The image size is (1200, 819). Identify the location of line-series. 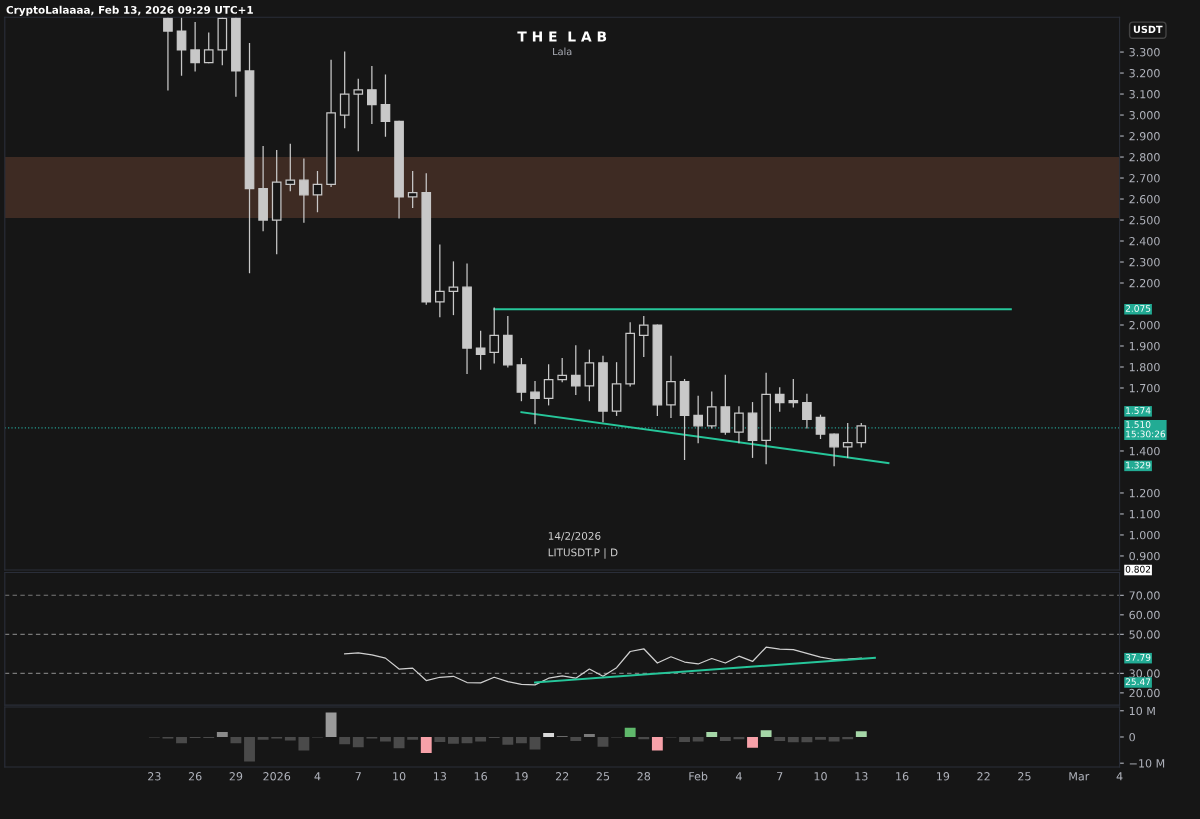
(603, 666).